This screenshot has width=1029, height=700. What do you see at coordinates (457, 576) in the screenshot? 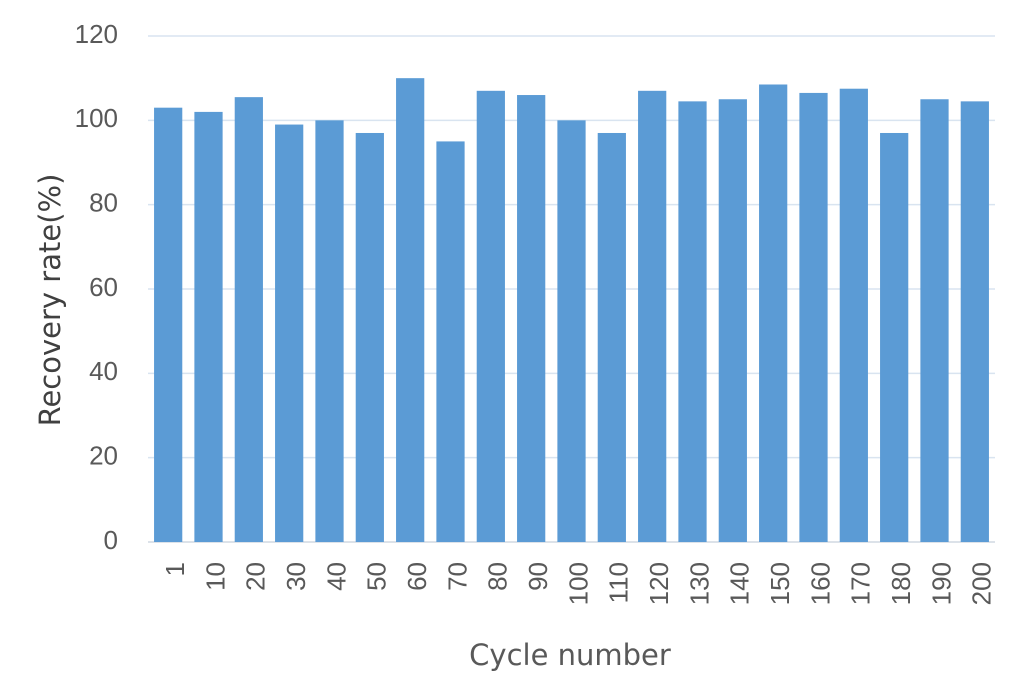
I see `x-tick-label: 70` at bounding box center [457, 576].